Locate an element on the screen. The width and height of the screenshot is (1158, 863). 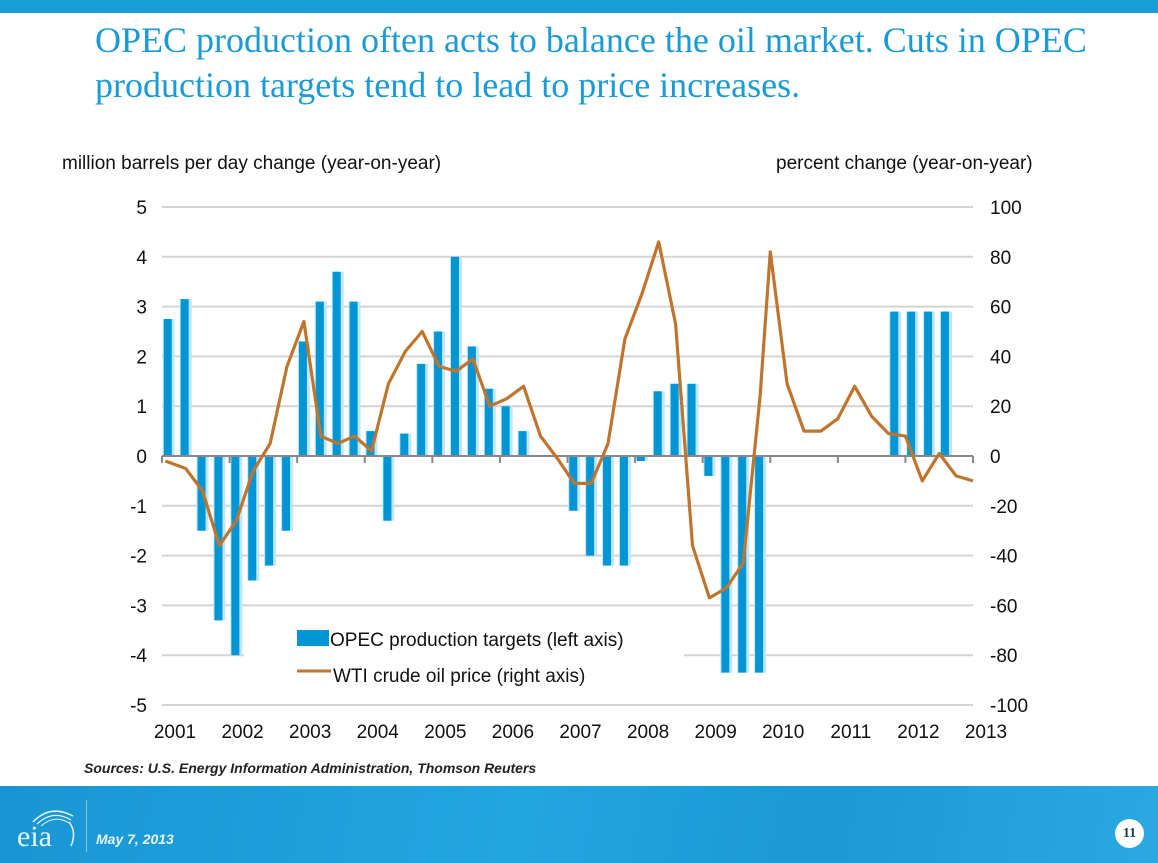
x-tick-label: 2001 is located at coordinates (175, 732).